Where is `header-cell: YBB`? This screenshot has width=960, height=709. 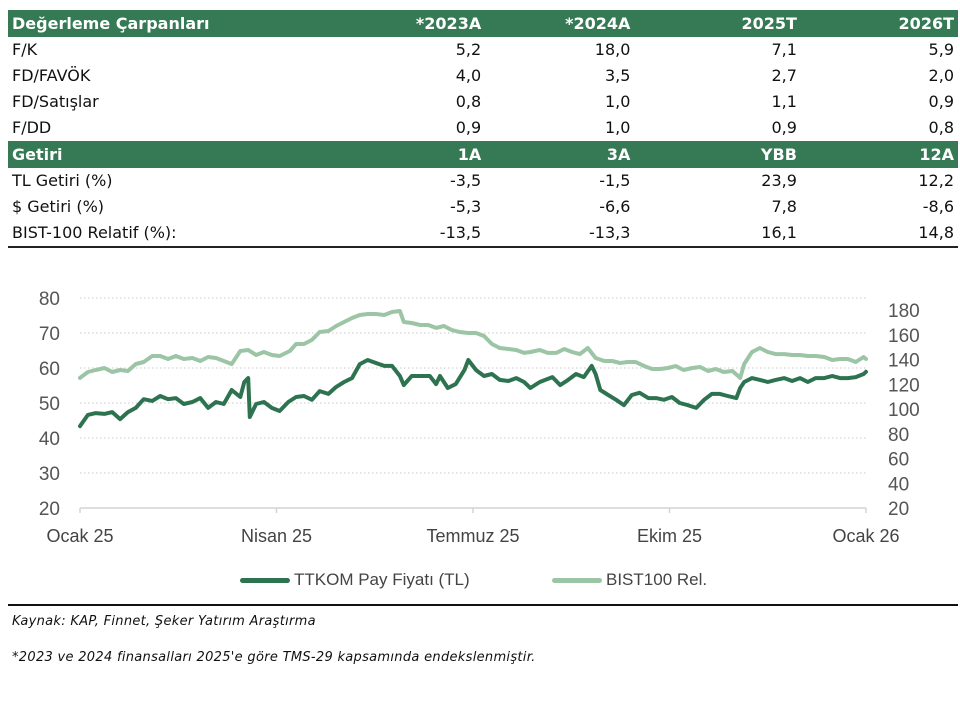 header-cell: YBB is located at coordinates (717, 154).